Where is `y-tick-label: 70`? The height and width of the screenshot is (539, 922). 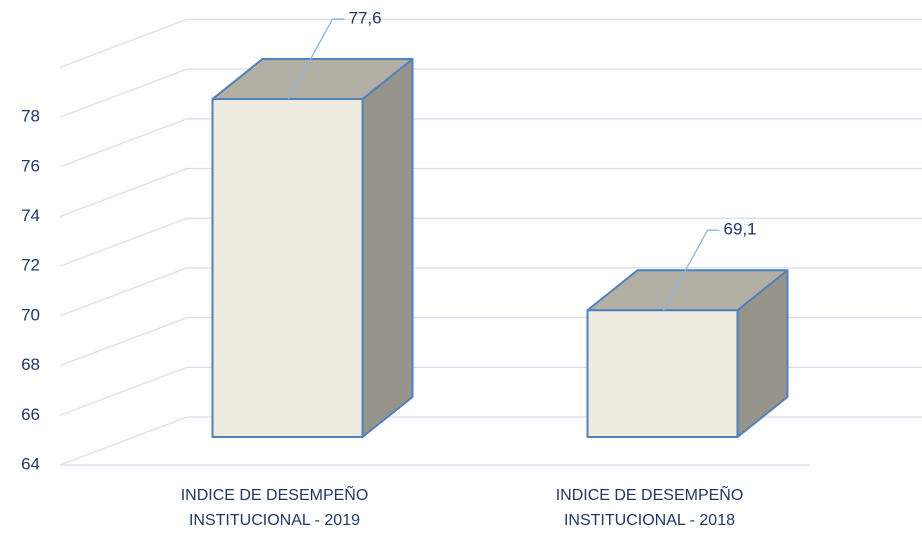
y-tick-label: 70 is located at coordinates (30, 314).